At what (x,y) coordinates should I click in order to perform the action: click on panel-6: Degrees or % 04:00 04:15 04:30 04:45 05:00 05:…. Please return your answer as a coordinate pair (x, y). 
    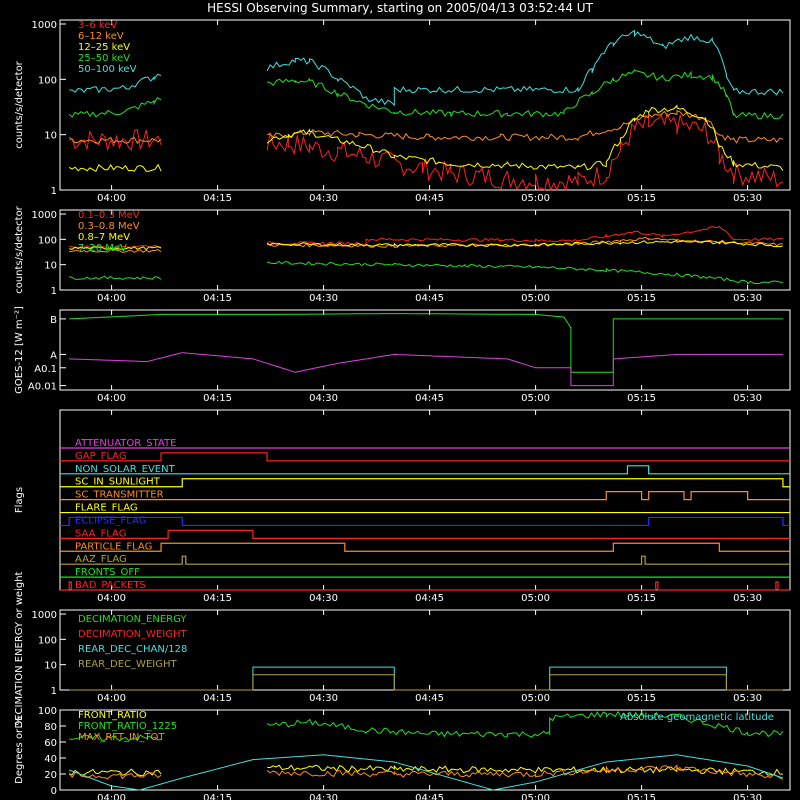
    Looking at the image, I should click on (402, 753).